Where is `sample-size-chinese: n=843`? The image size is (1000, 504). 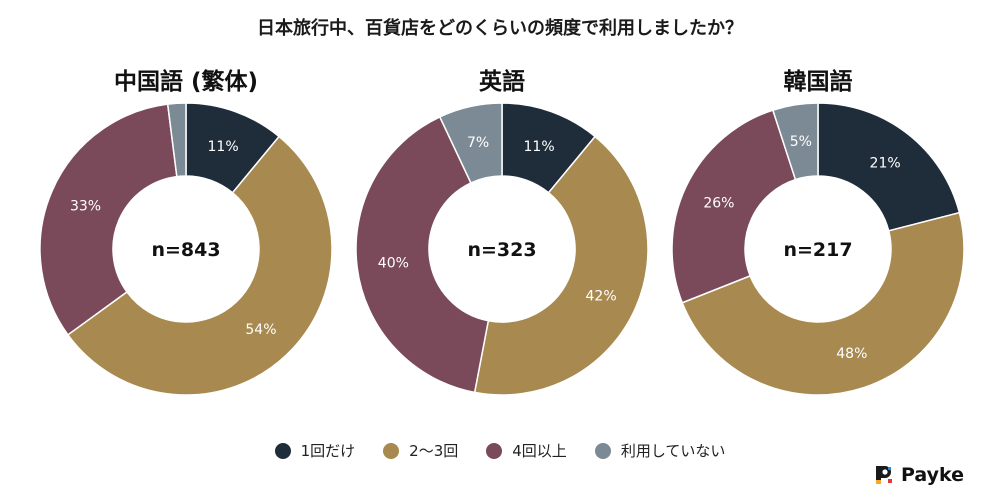
sample-size-chinese: n=843 is located at coordinates (185, 250).